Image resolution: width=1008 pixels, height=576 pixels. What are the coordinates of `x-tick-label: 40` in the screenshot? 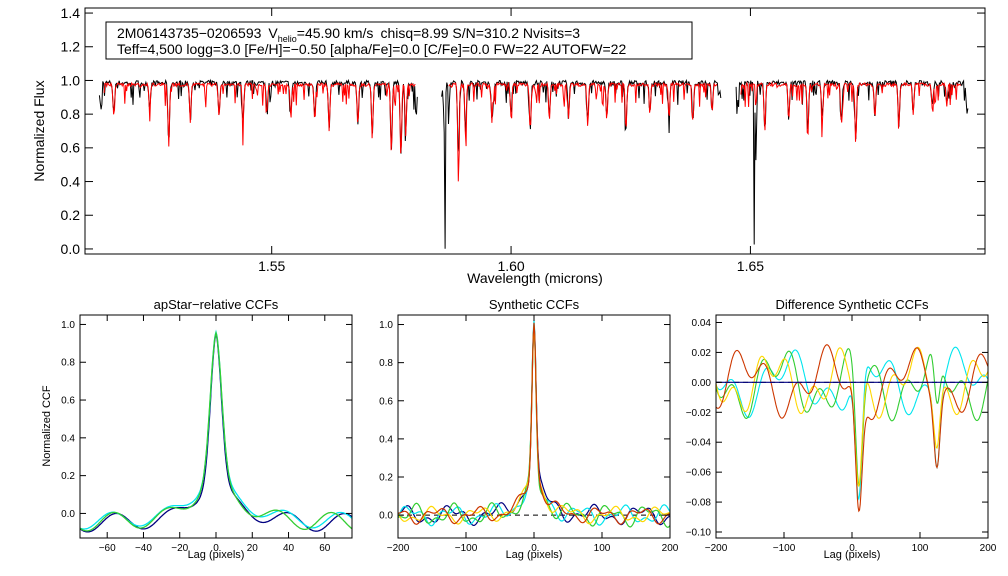 It's located at (289, 548).